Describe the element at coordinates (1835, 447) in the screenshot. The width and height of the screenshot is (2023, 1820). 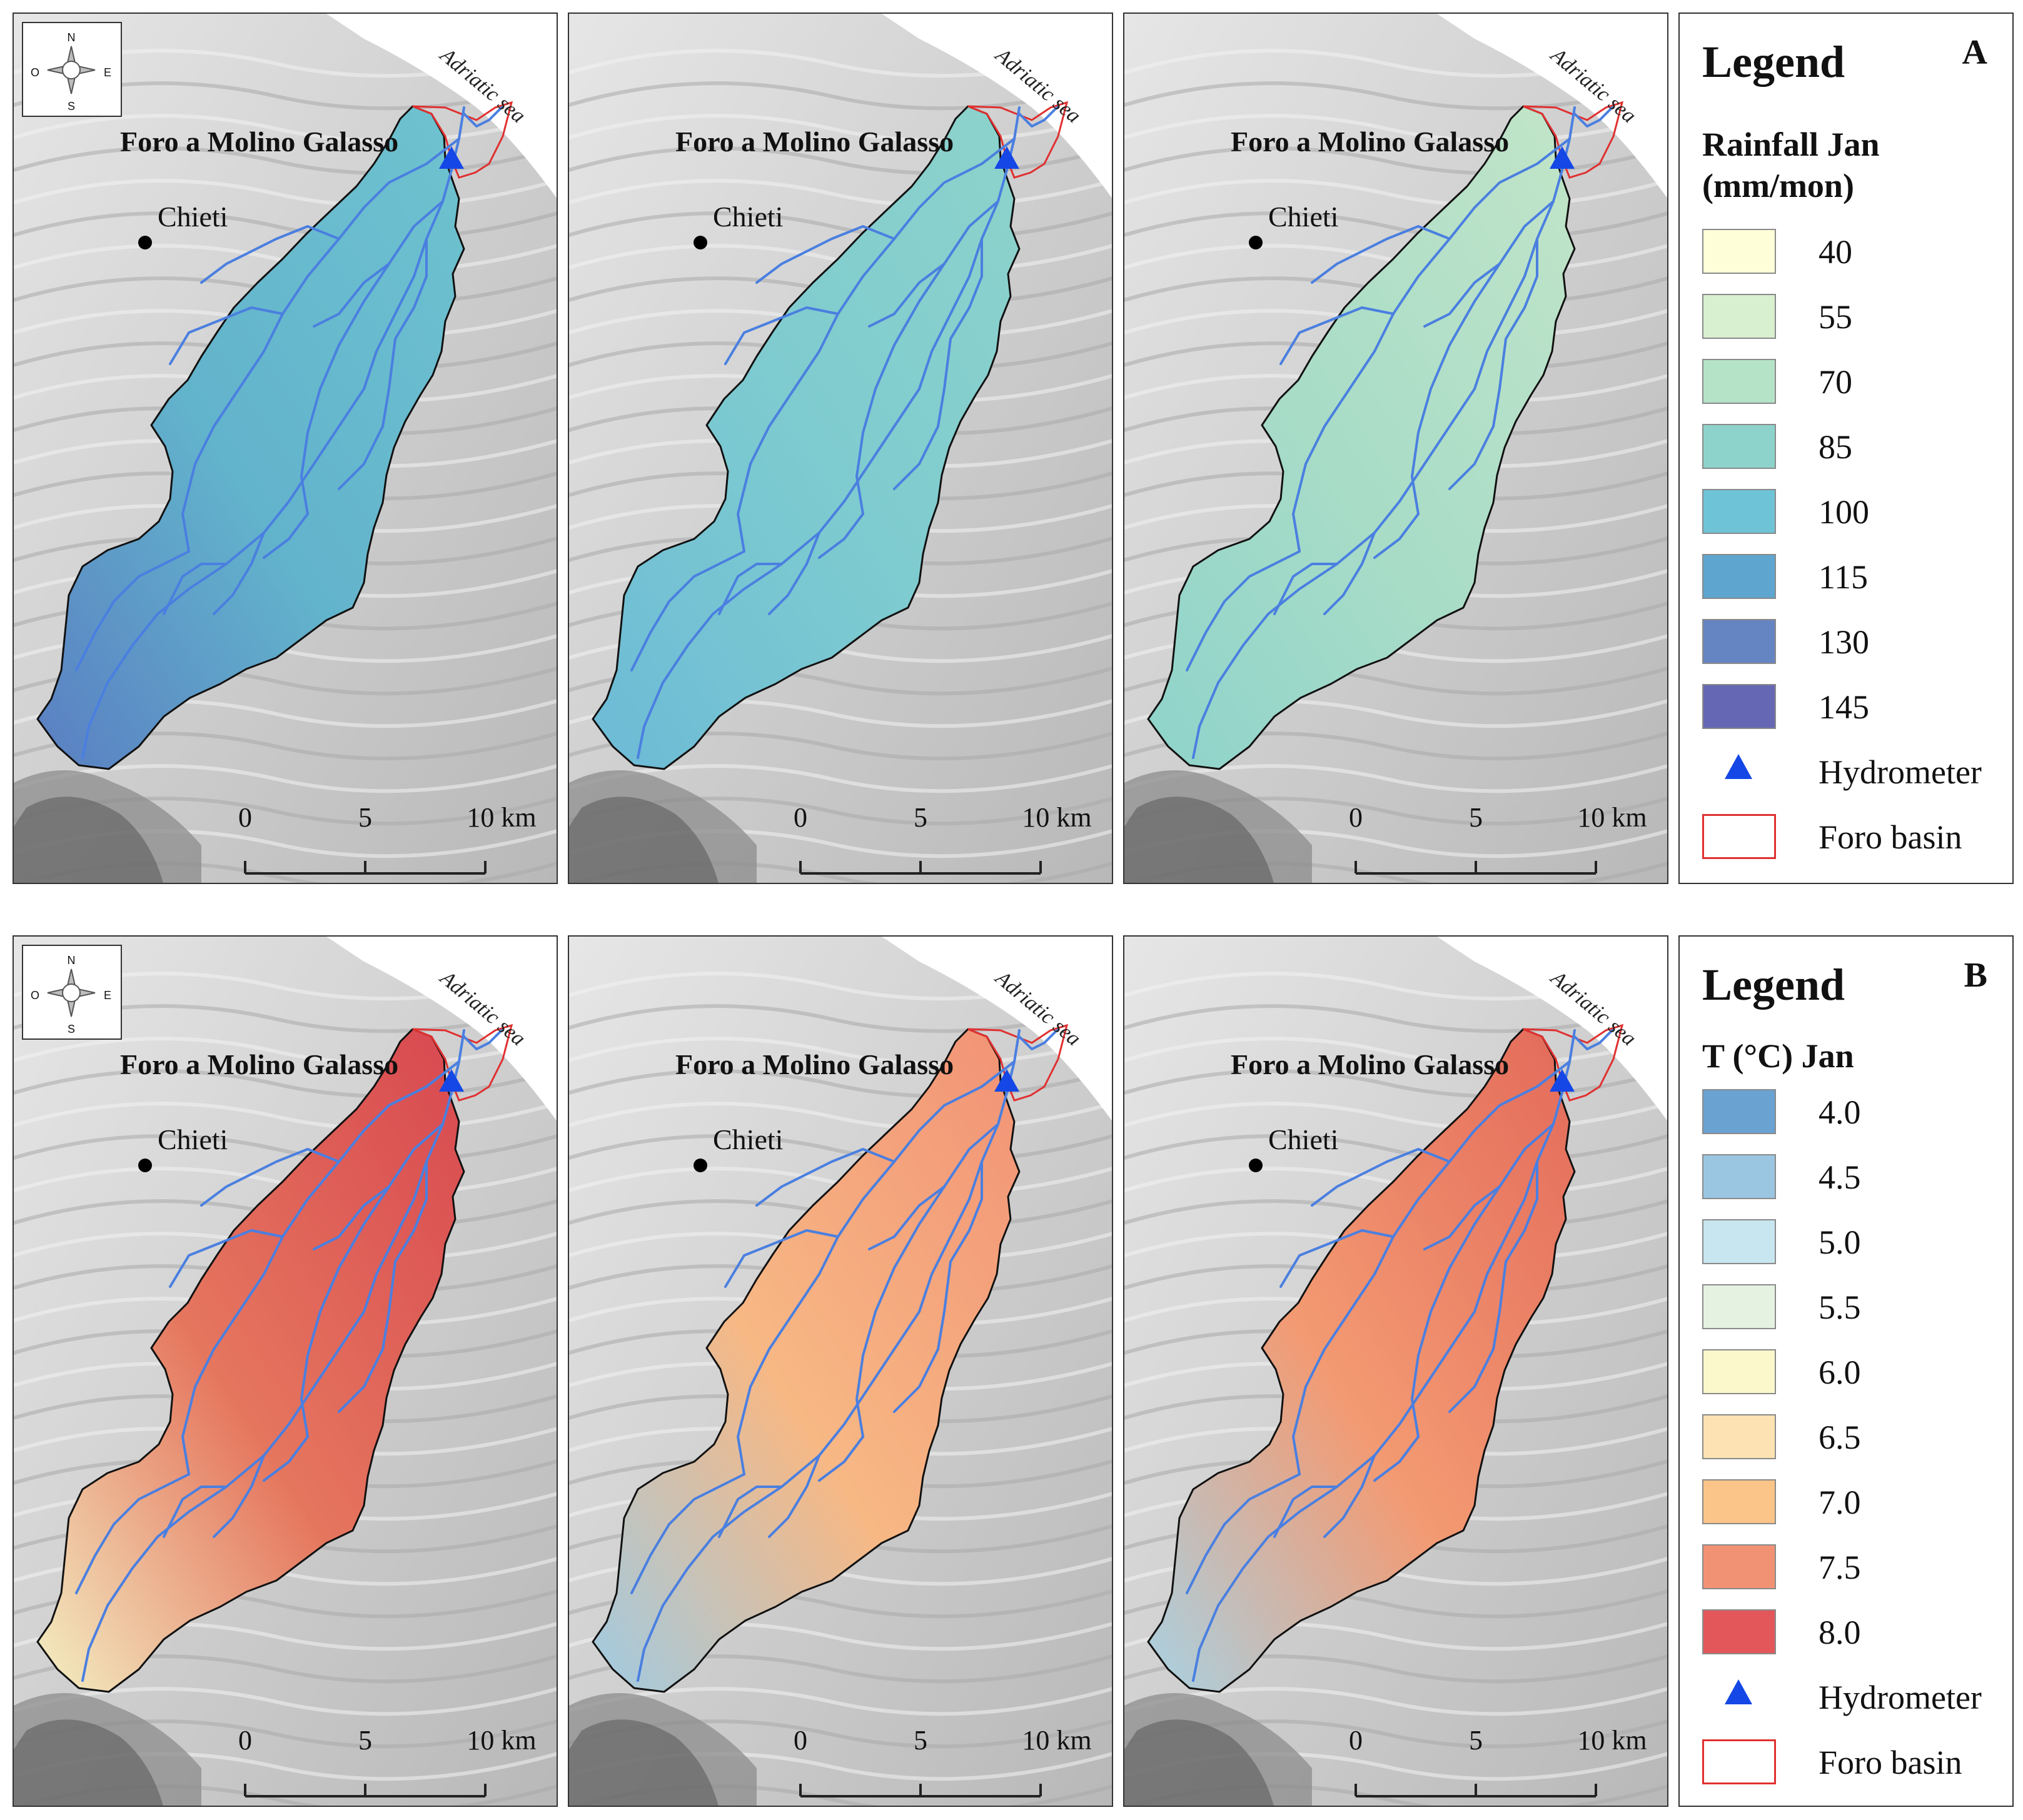
I see `legend-class-label: 85` at that location.